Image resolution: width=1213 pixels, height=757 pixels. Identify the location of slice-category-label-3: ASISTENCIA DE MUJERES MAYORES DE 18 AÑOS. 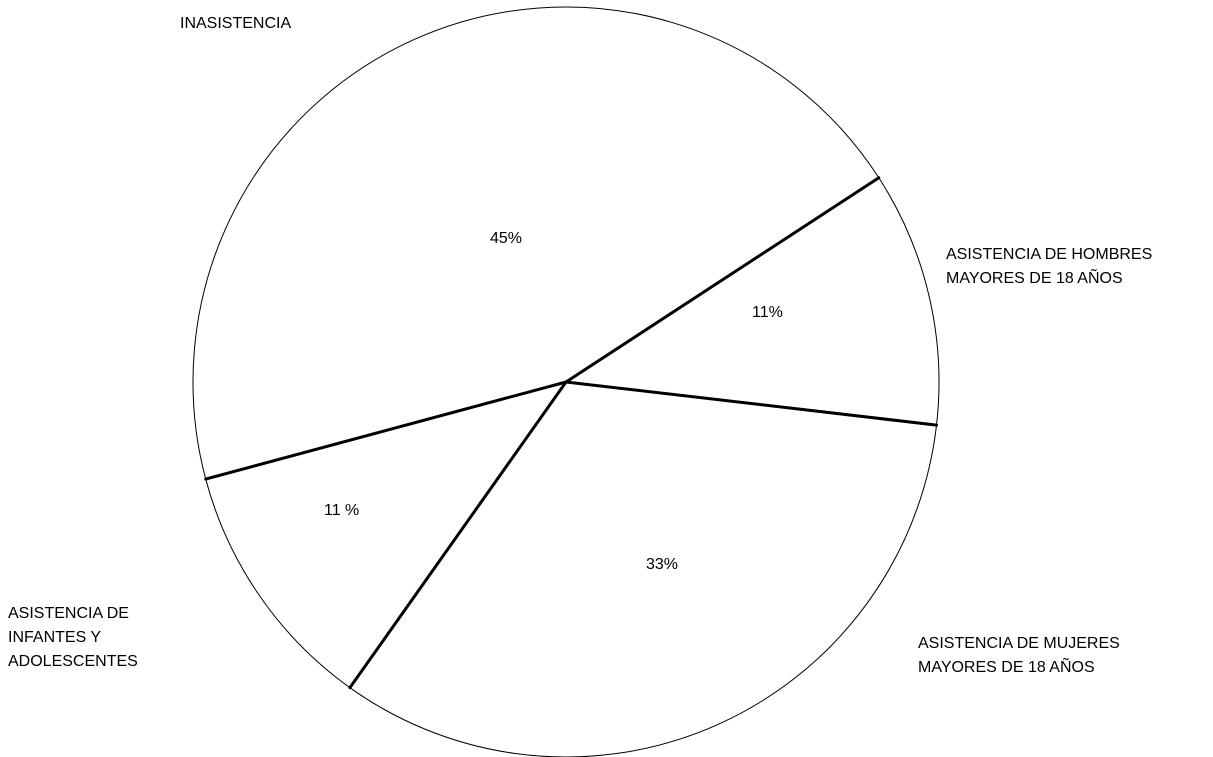
(1019, 655).